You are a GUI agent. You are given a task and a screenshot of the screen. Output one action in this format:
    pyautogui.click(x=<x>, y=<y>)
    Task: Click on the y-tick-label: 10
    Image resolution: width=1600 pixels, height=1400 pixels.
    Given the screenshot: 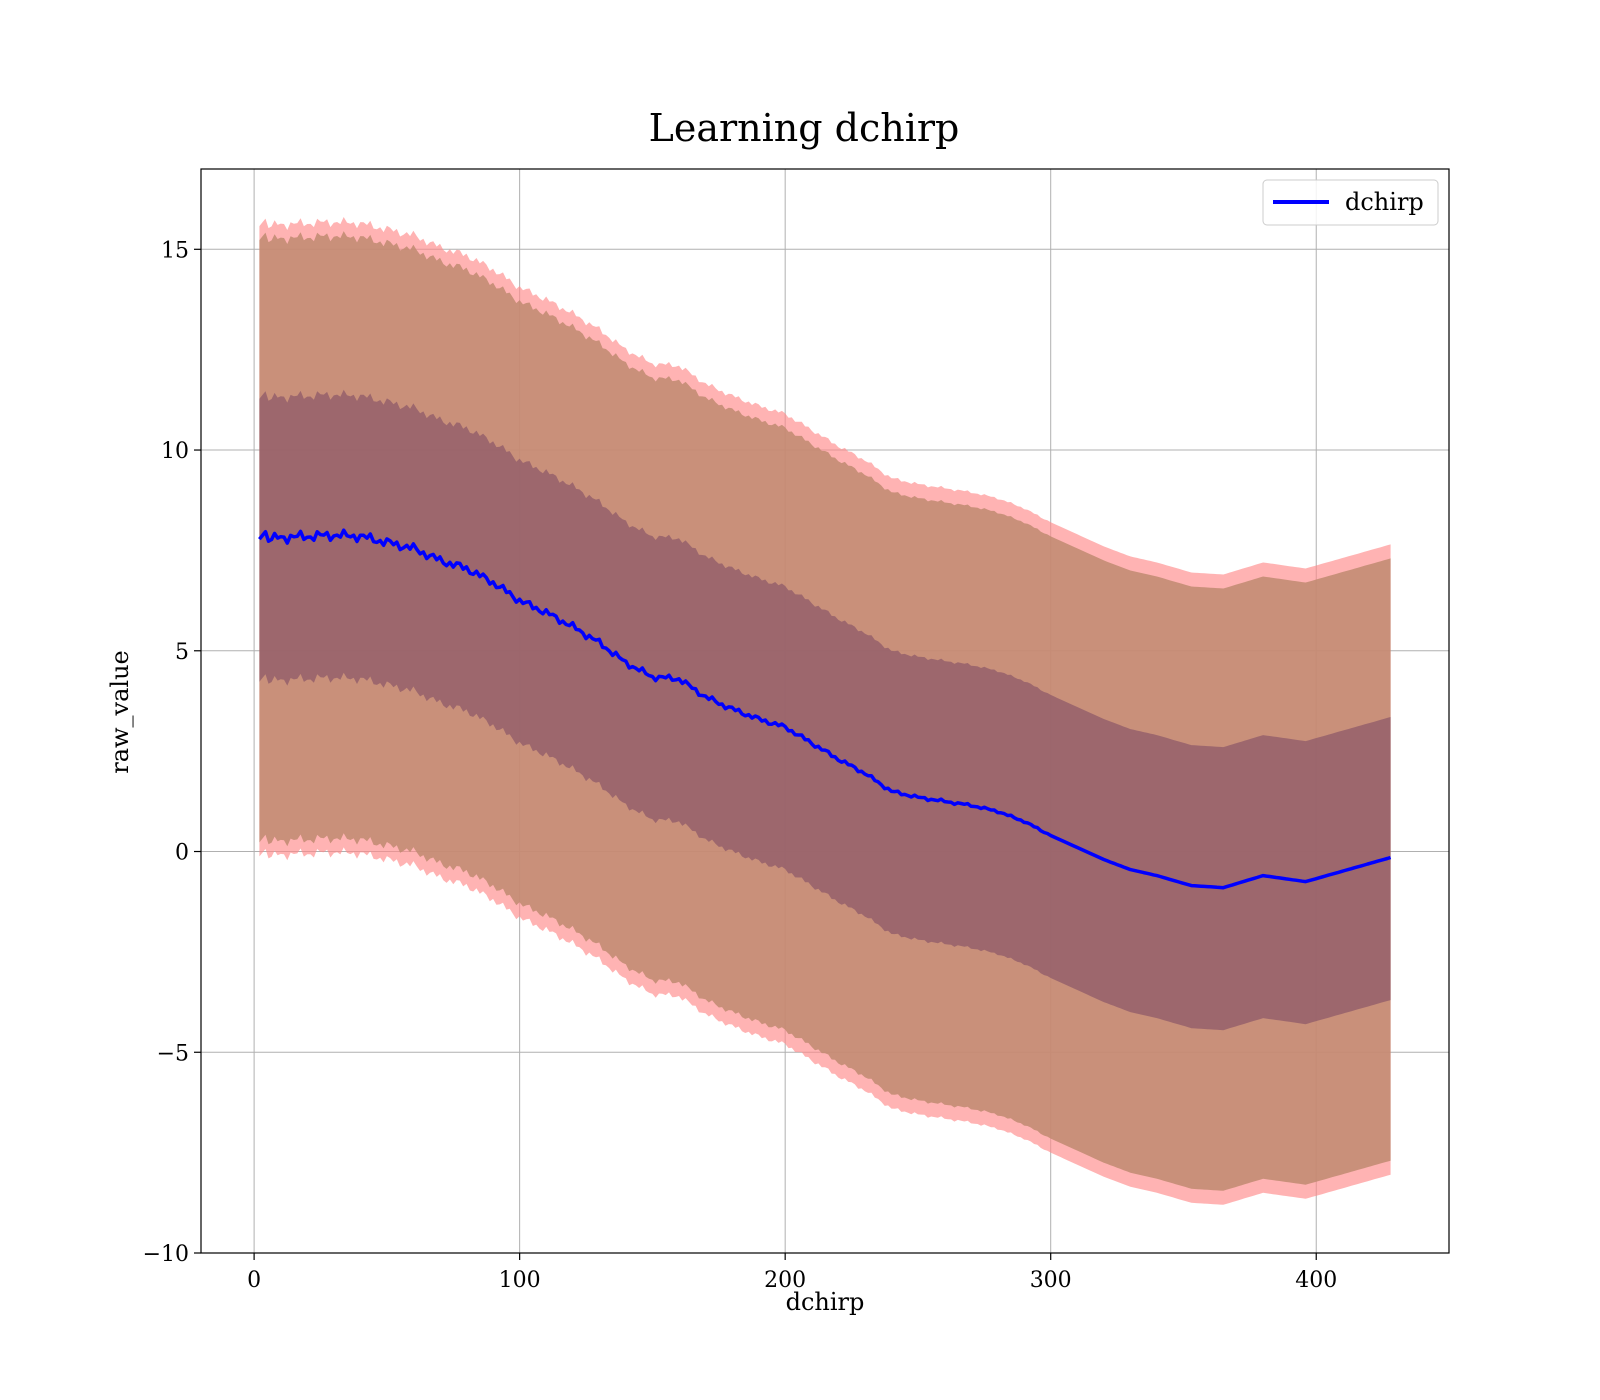 What is the action you would take?
    pyautogui.click(x=175, y=451)
    